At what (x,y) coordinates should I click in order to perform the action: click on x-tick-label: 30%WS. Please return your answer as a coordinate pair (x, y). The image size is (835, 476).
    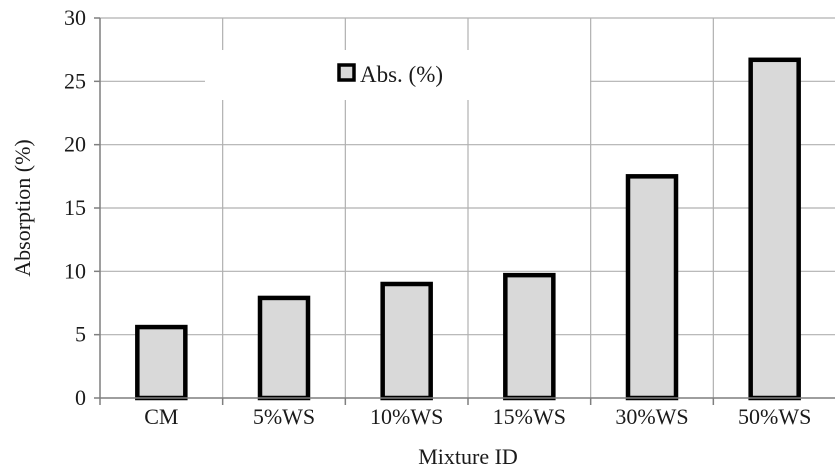
    Looking at the image, I should click on (651, 416).